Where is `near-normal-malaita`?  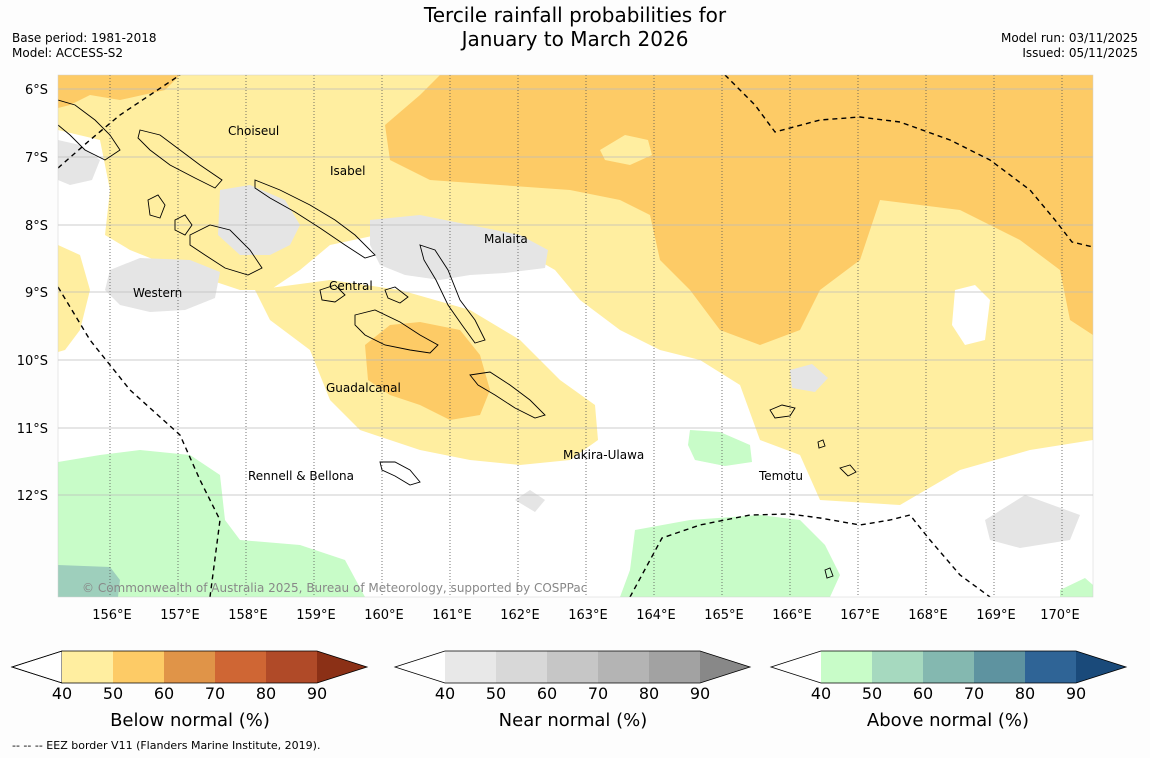
near-normal-malaita is located at coordinates (459, 247).